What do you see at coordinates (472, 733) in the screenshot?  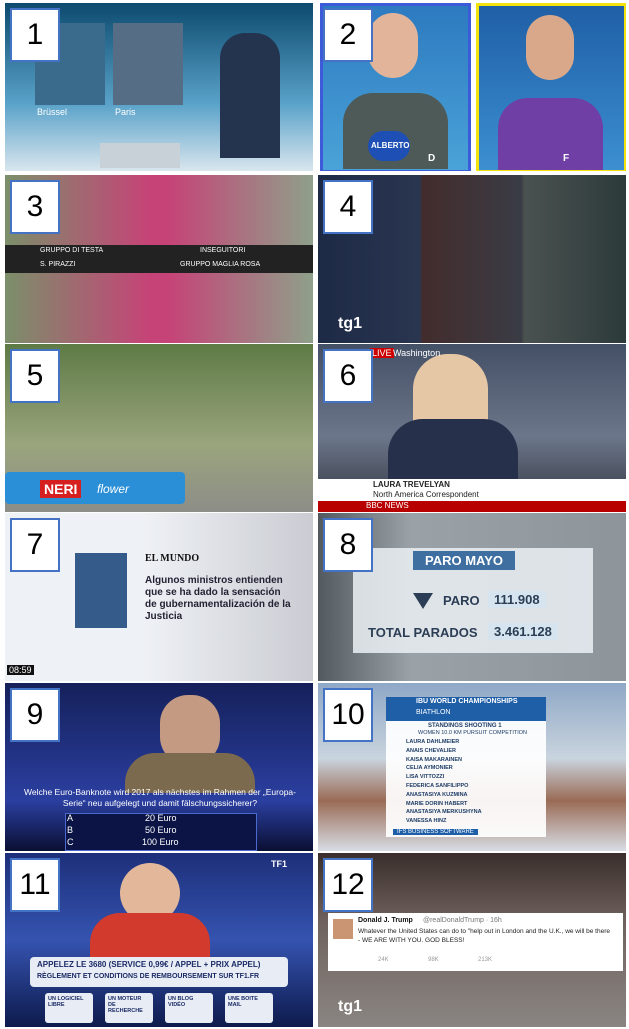 I see `subtitle: WOMEN 10.0 KM PURSUIT COMPETITION` at bounding box center [472, 733].